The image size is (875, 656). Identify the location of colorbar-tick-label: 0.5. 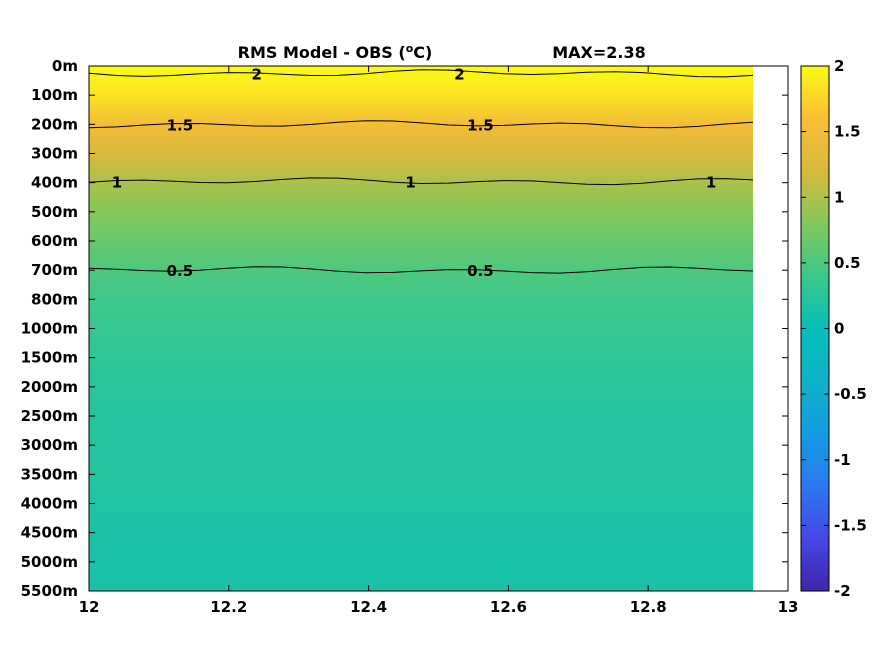
(847, 263).